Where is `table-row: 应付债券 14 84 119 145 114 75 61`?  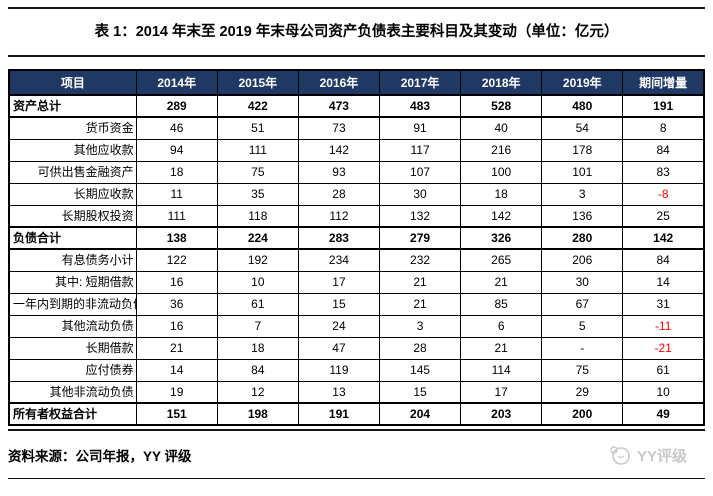 table-row: 应付债券 14 84 119 145 114 75 61 is located at coordinates (356, 370).